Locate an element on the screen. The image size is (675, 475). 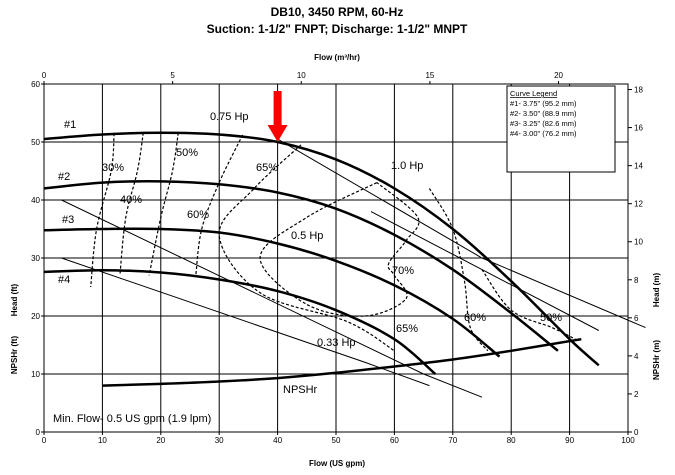
label-eff-70: 70% is located at coordinates (403, 271).